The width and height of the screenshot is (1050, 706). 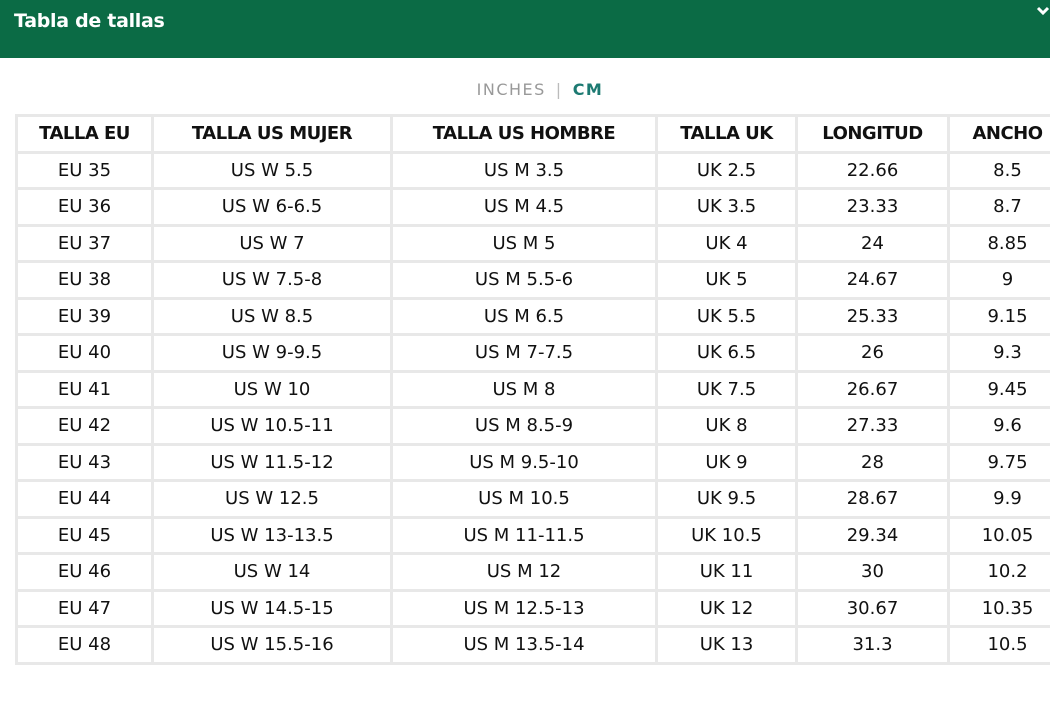 What do you see at coordinates (998, 134) in the screenshot?
I see `column-header: ANCHO` at bounding box center [998, 134].